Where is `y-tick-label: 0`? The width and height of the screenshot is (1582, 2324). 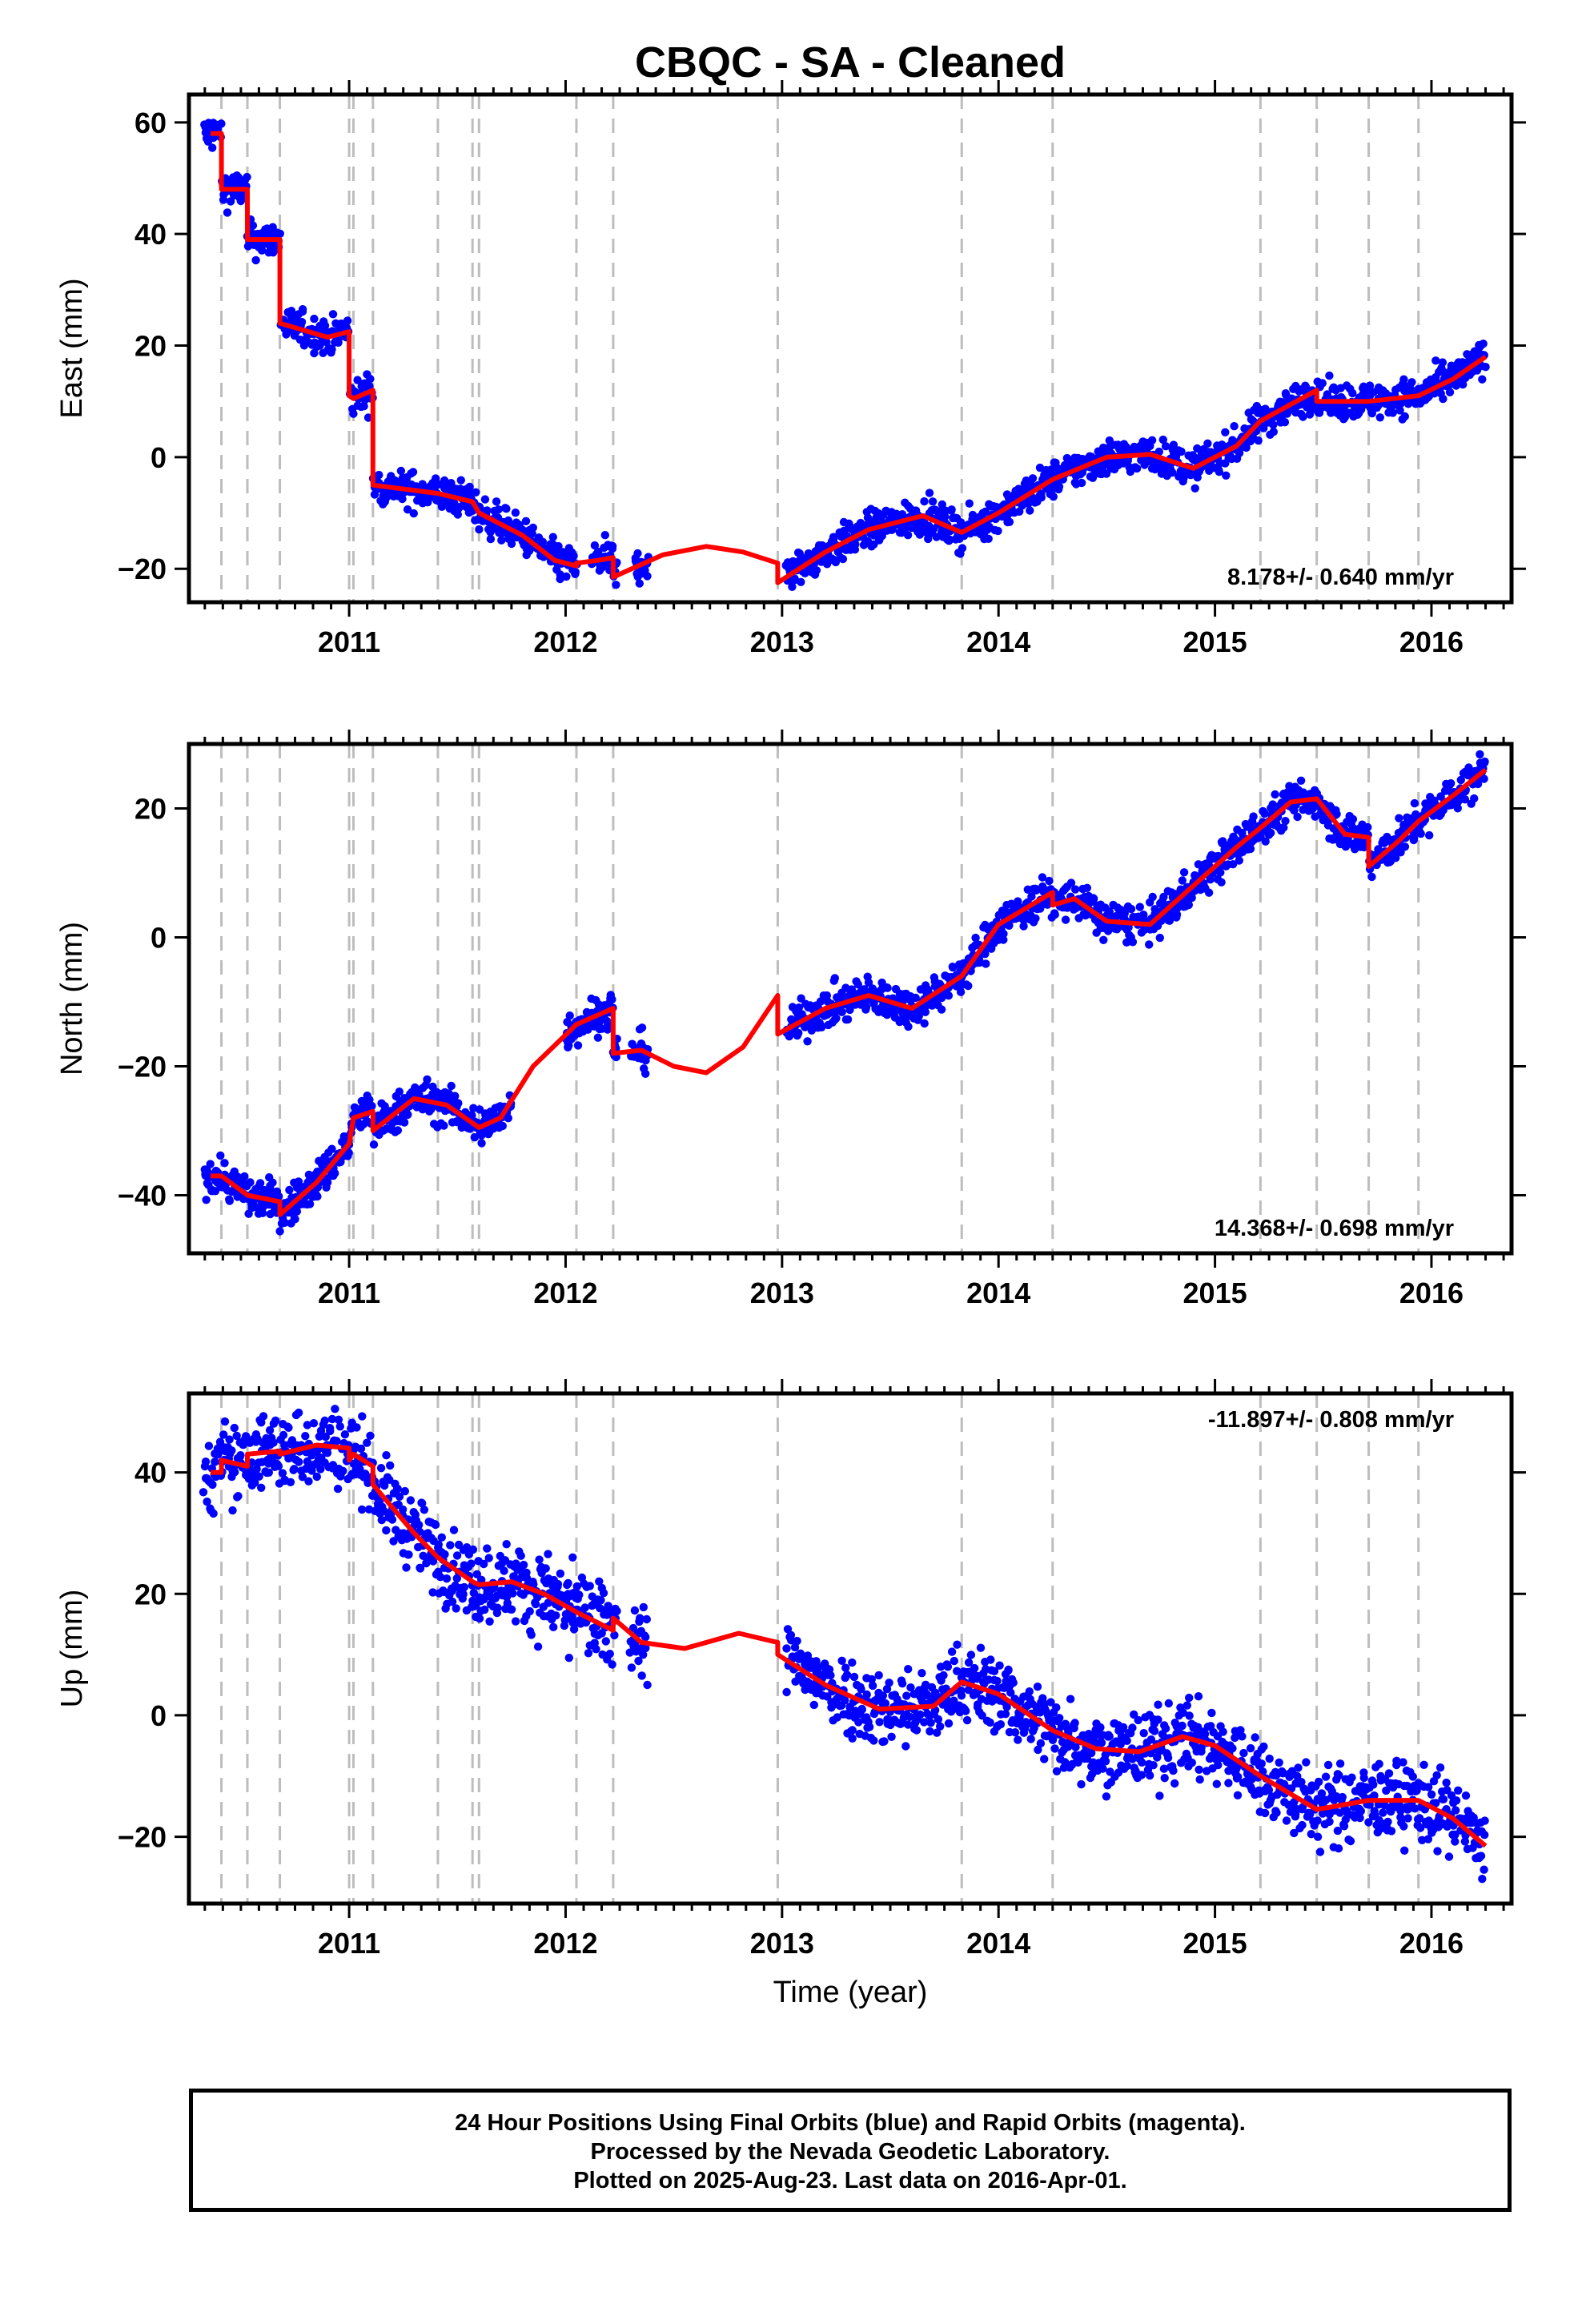 y-tick-label: 0 is located at coordinates (159, 457).